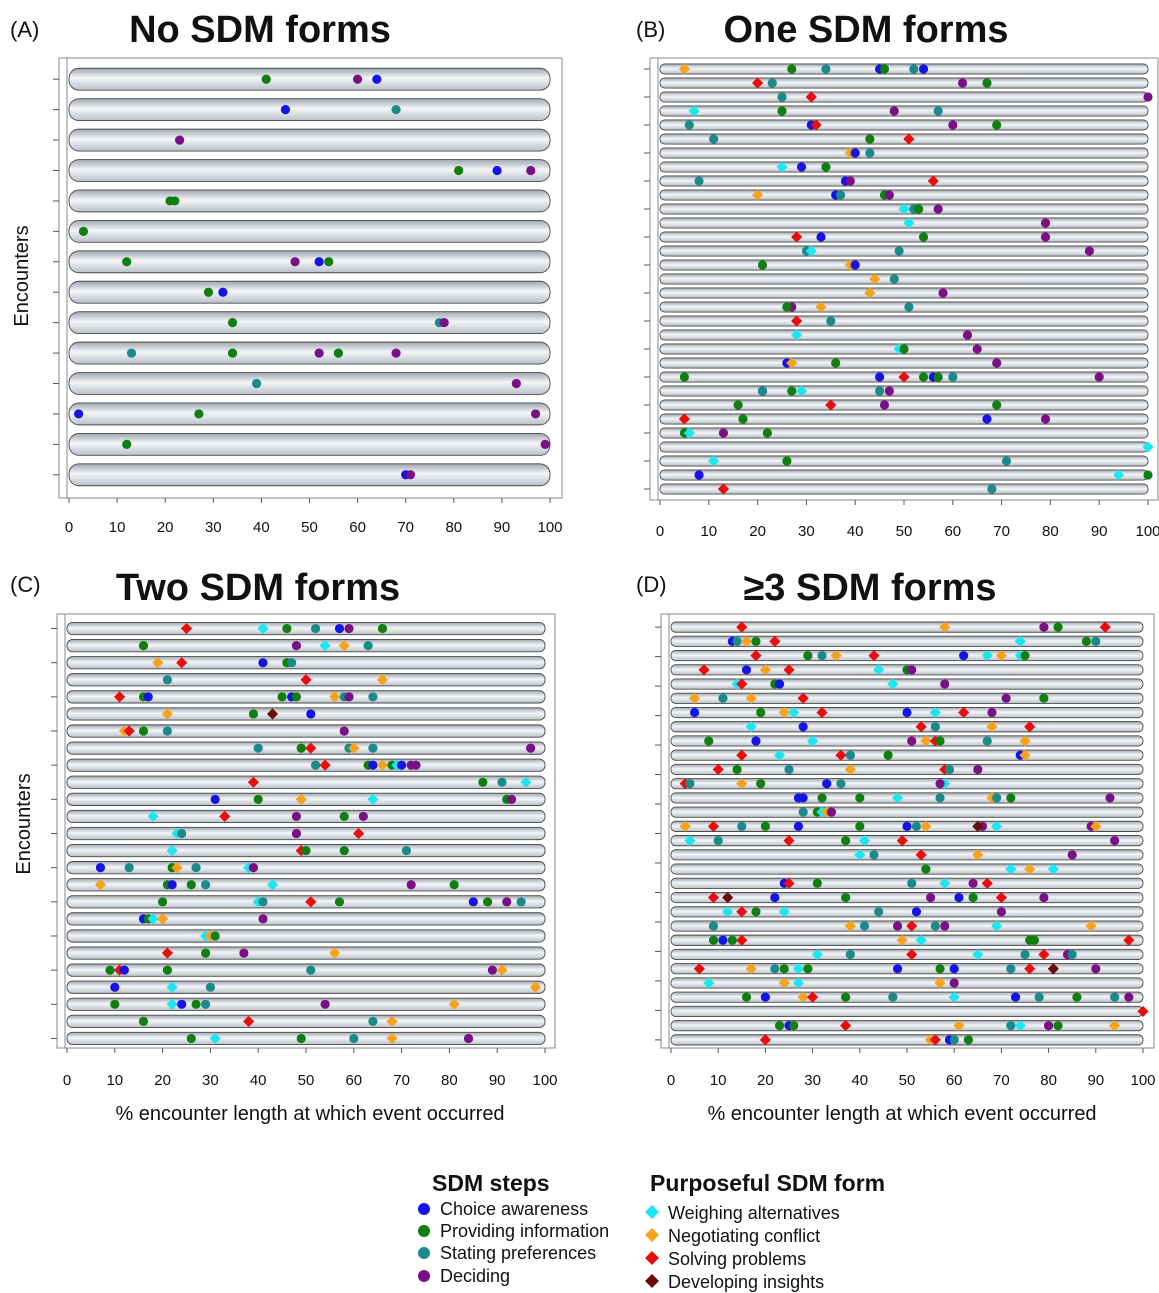  What do you see at coordinates (732, 1236) in the screenshot?
I see `legend-form-negotiating-conflict: Negotiating conflict` at bounding box center [732, 1236].